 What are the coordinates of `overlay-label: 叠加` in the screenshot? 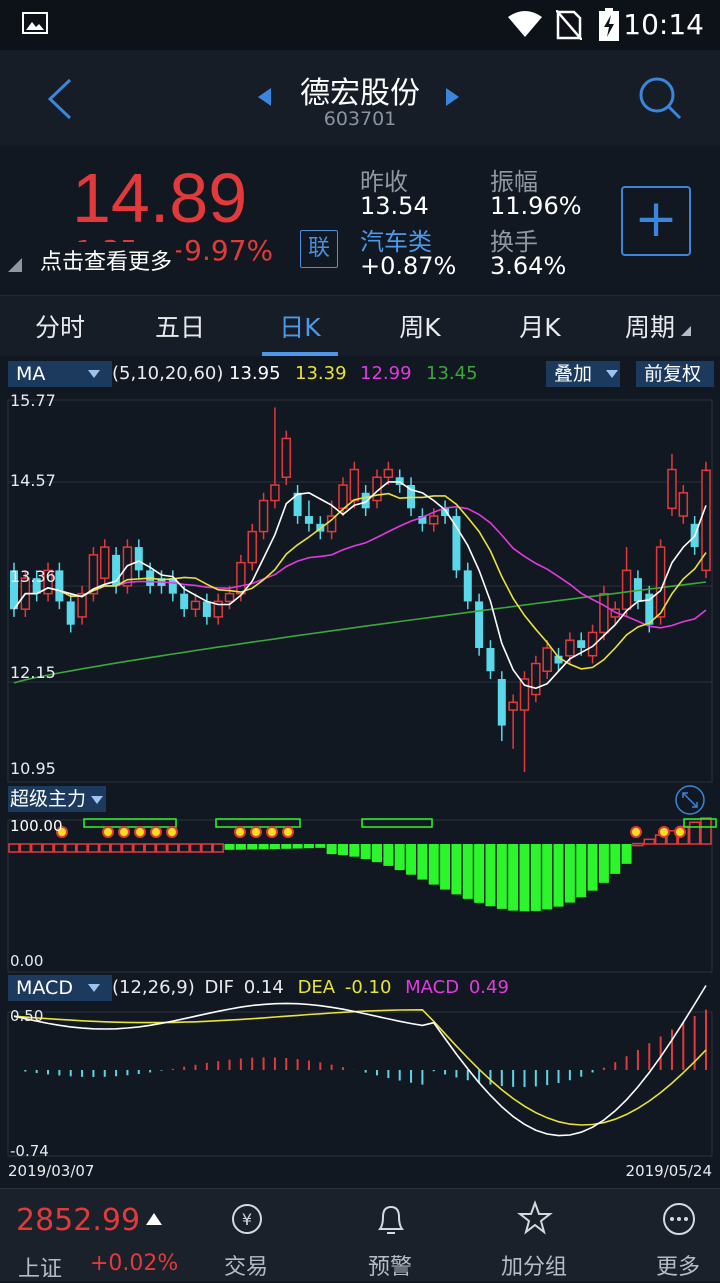 It's located at (573, 374).